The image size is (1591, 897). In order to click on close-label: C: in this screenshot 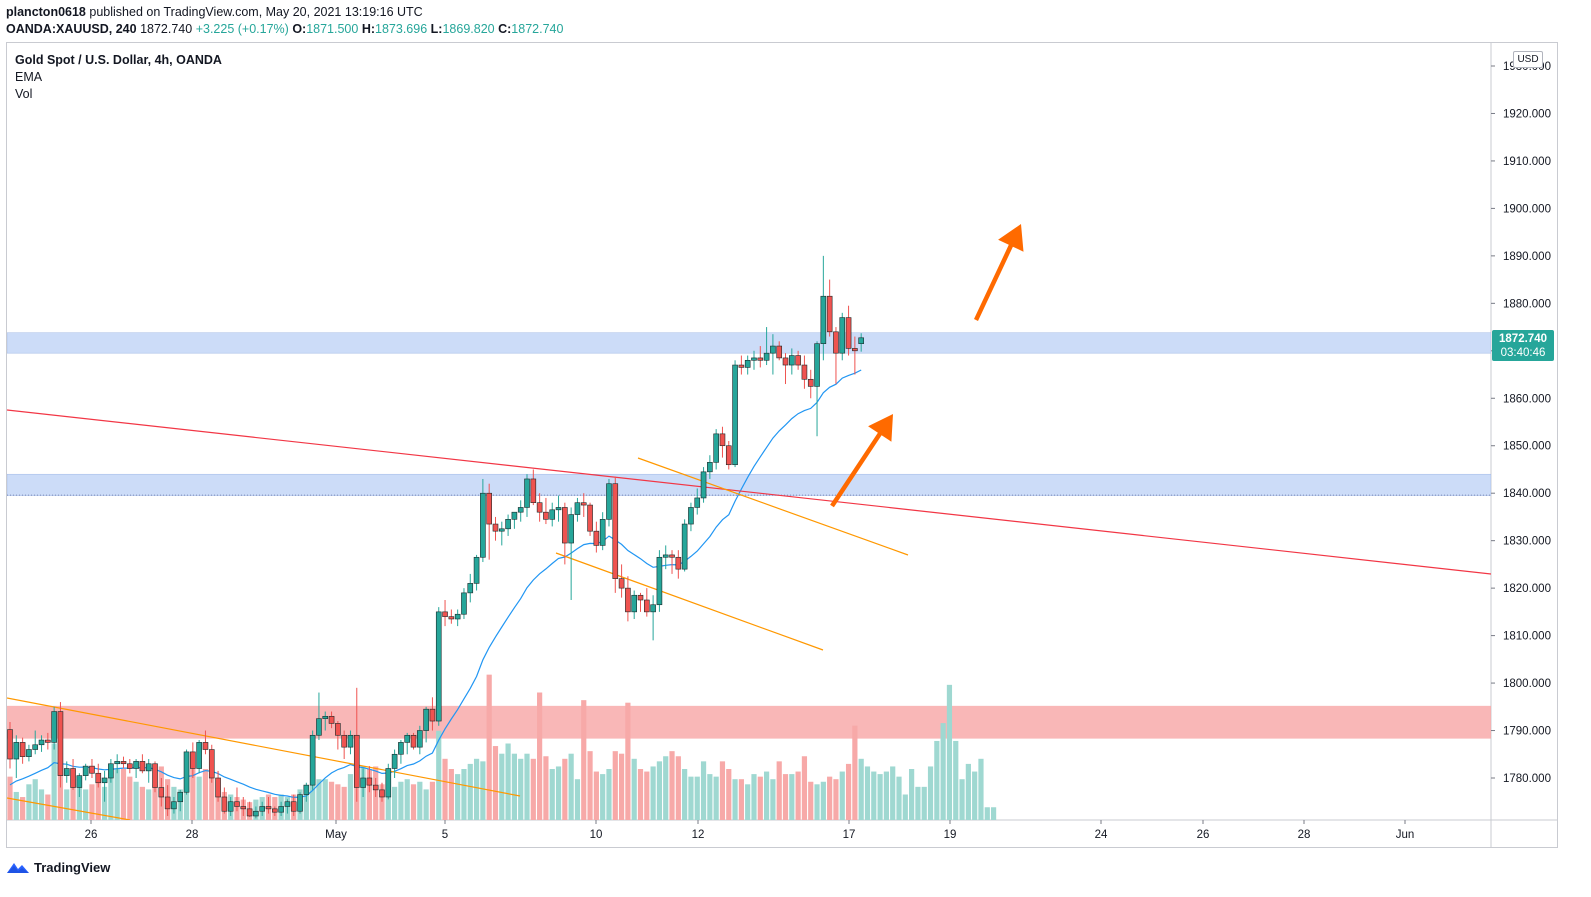, I will do `click(505, 29)`.